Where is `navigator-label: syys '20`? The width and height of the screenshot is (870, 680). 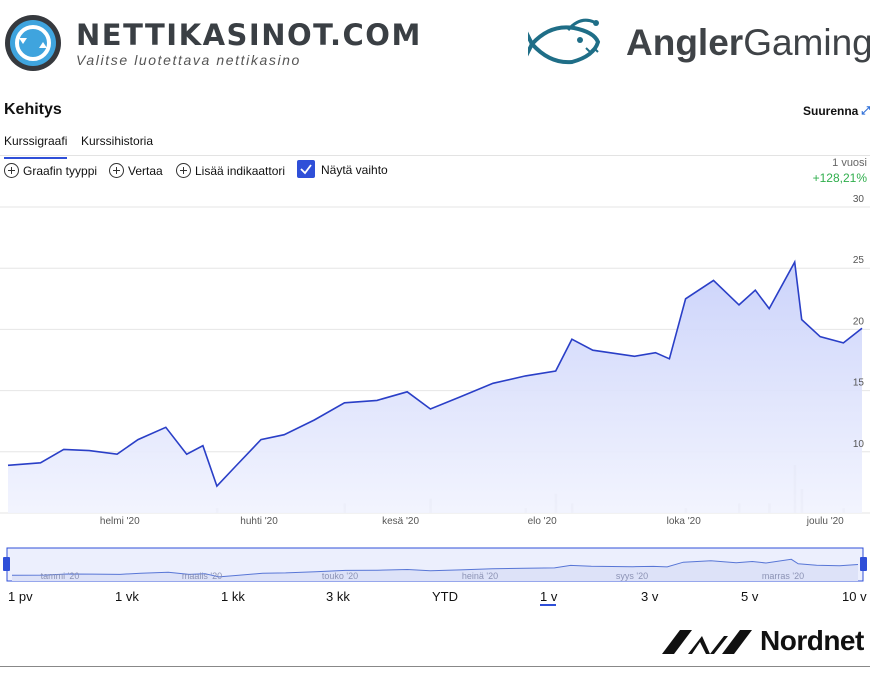
navigator-label: syys '20 is located at coordinates (632, 576).